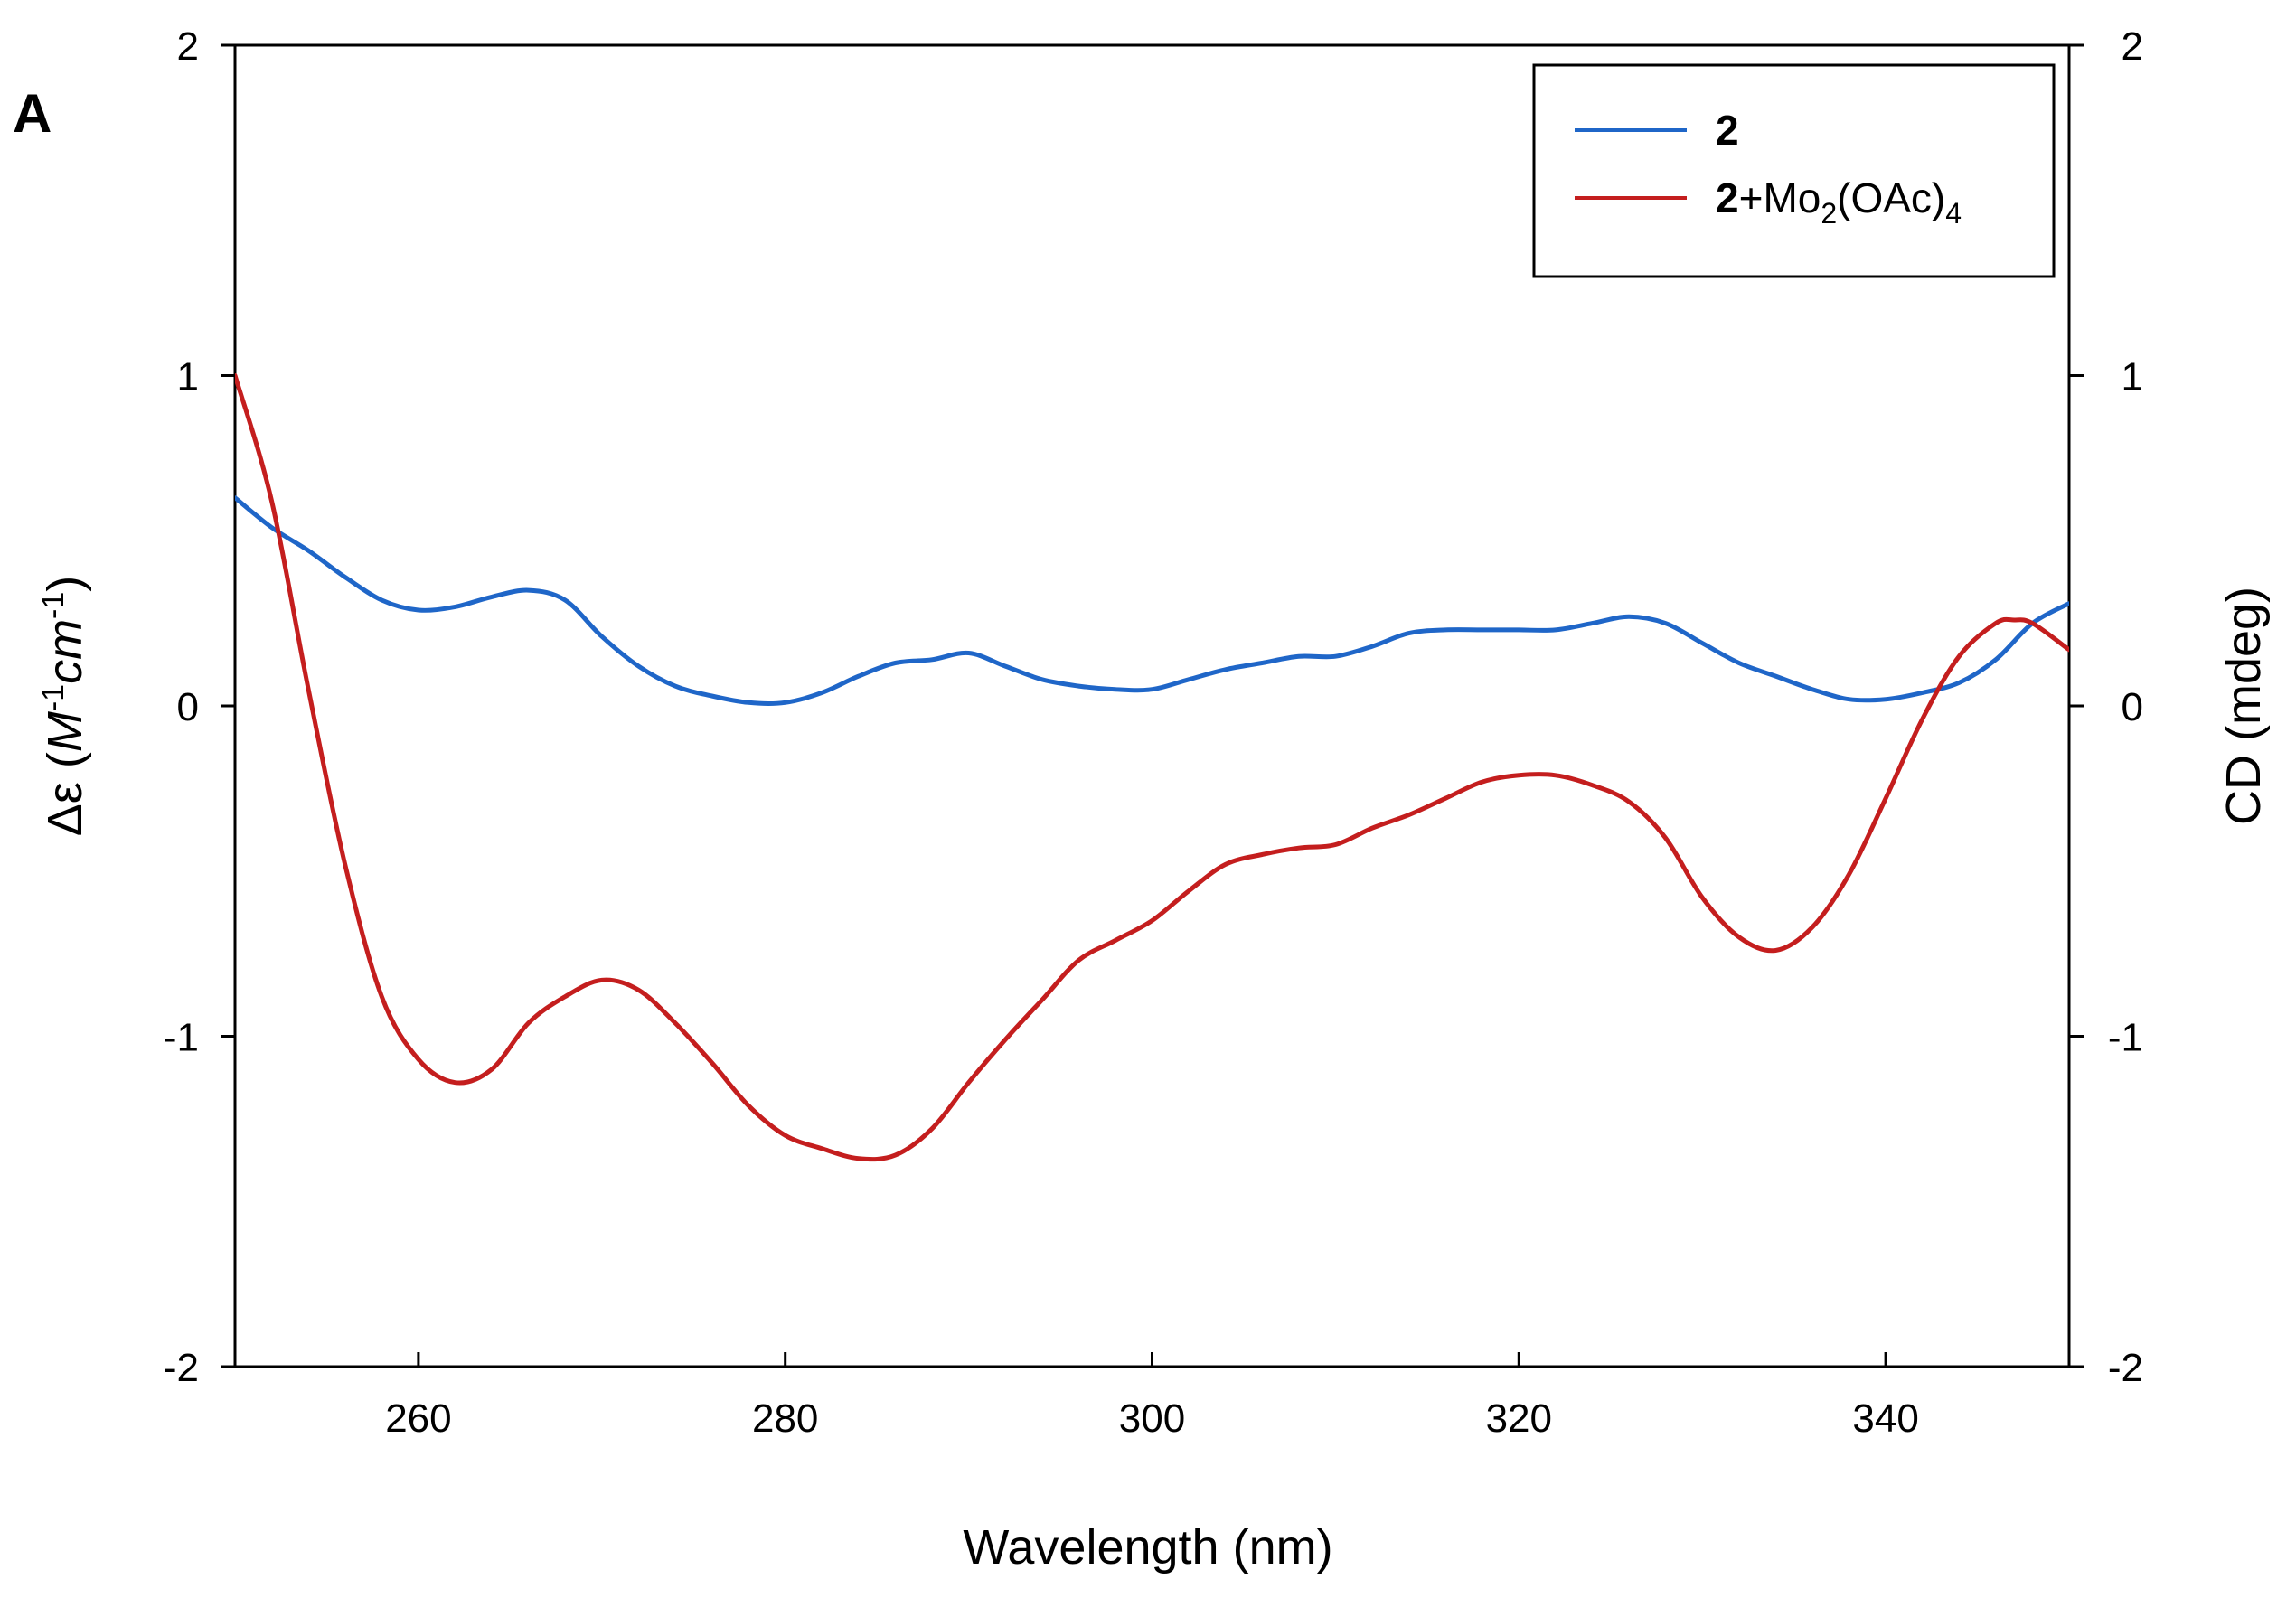 The image size is (2296, 1598). I want to click on y-left-tick-label-1: 1, so click(188, 377).